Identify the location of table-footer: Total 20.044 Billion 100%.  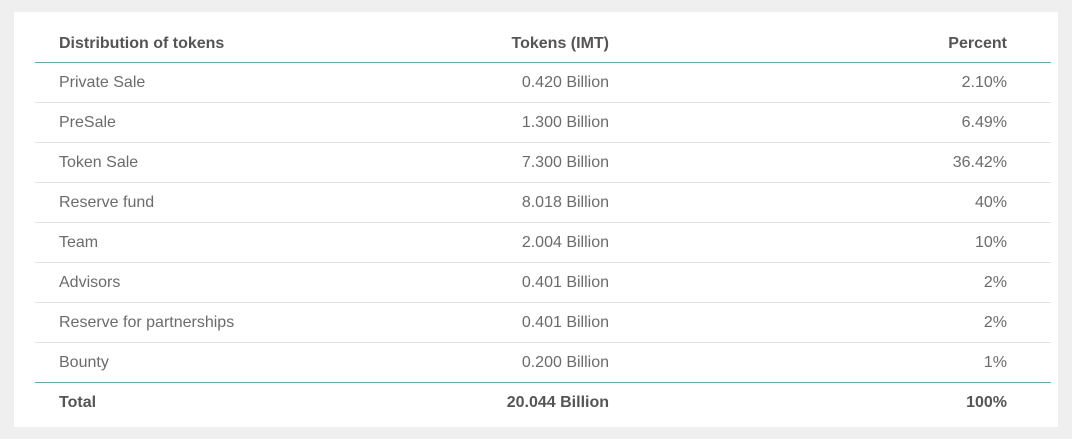
(543, 403).